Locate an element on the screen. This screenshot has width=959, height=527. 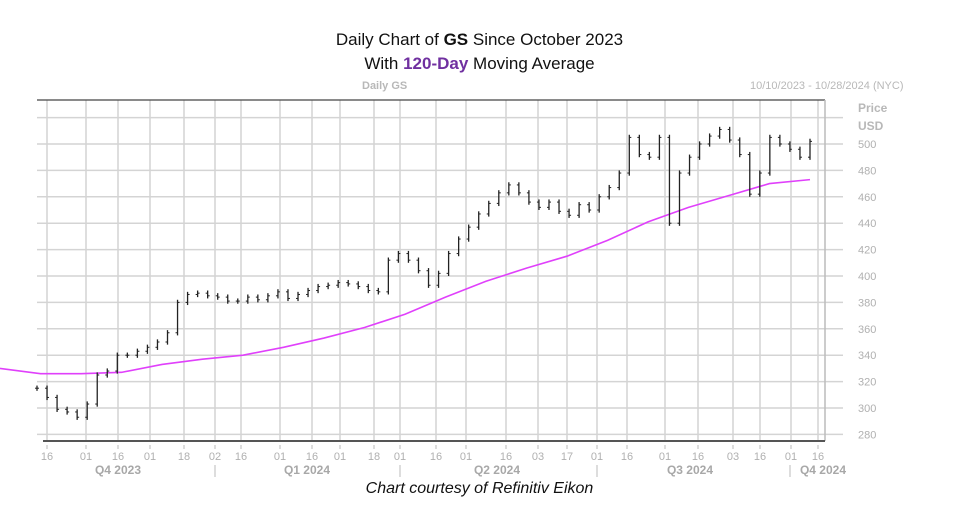
chart-credit: Chart courtesy of Refinitiv Eikon is located at coordinates (479, 488).